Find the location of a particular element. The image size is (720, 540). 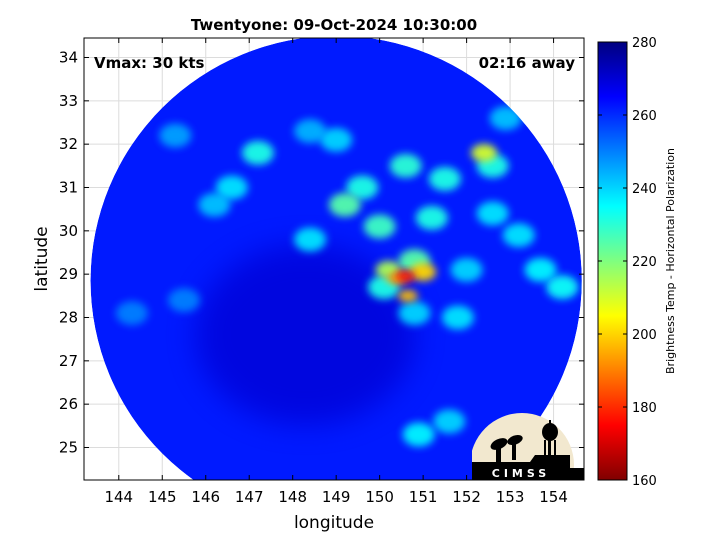

cold-region is located at coordinates (305, 334).